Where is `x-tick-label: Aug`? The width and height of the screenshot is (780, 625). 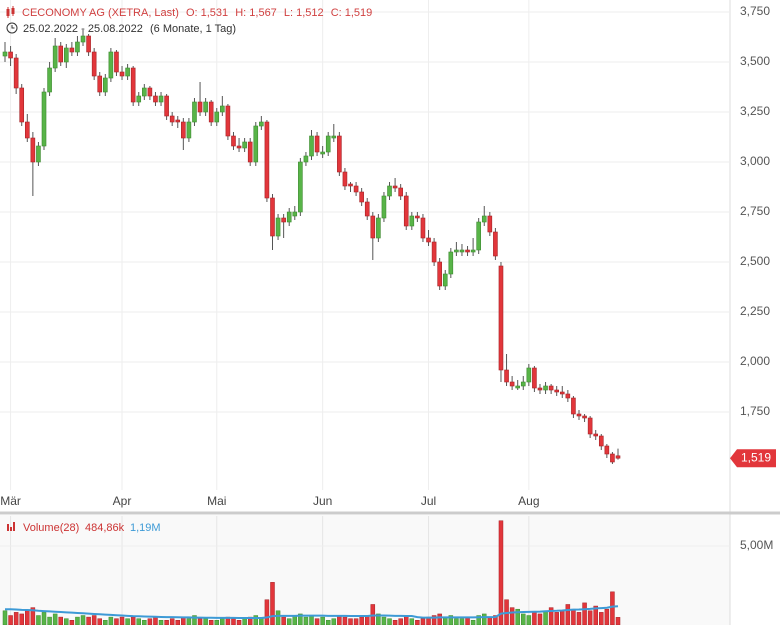
x-tick-label: Aug is located at coordinates (528, 501).